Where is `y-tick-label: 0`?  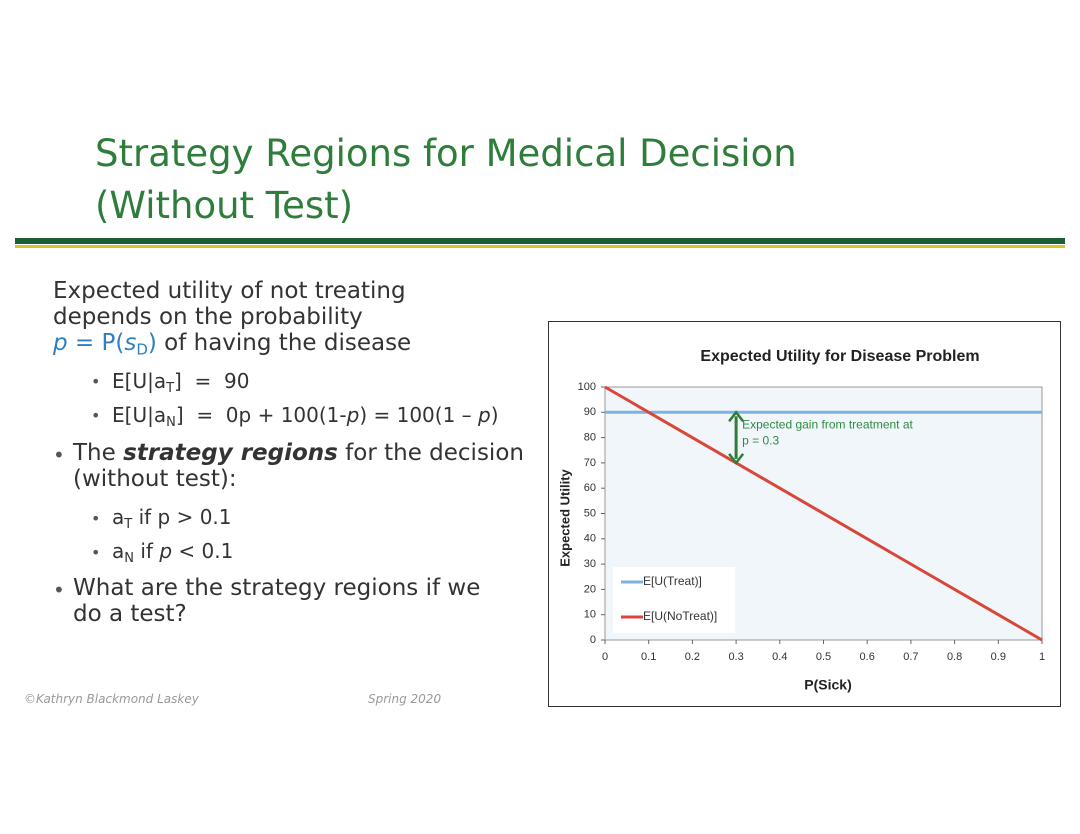
y-tick-label: 0 is located at coordinates (593, 640).